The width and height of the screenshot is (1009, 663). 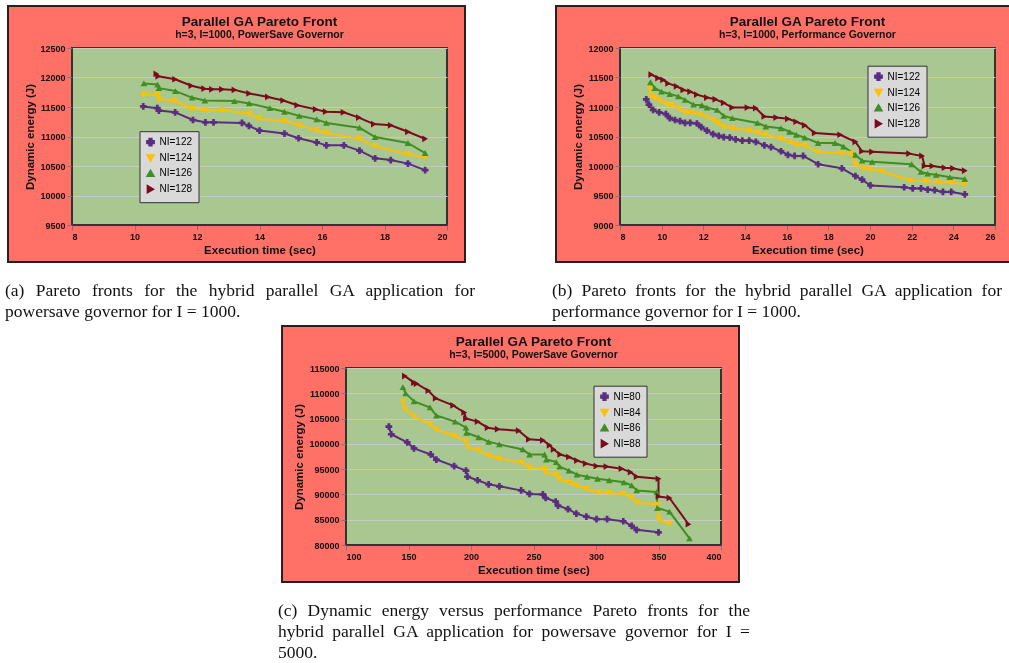 What do you see at coordinates (745, 236) in the screenshot?
I see `x-tick-label: 14` at bounding box center [745, 236].